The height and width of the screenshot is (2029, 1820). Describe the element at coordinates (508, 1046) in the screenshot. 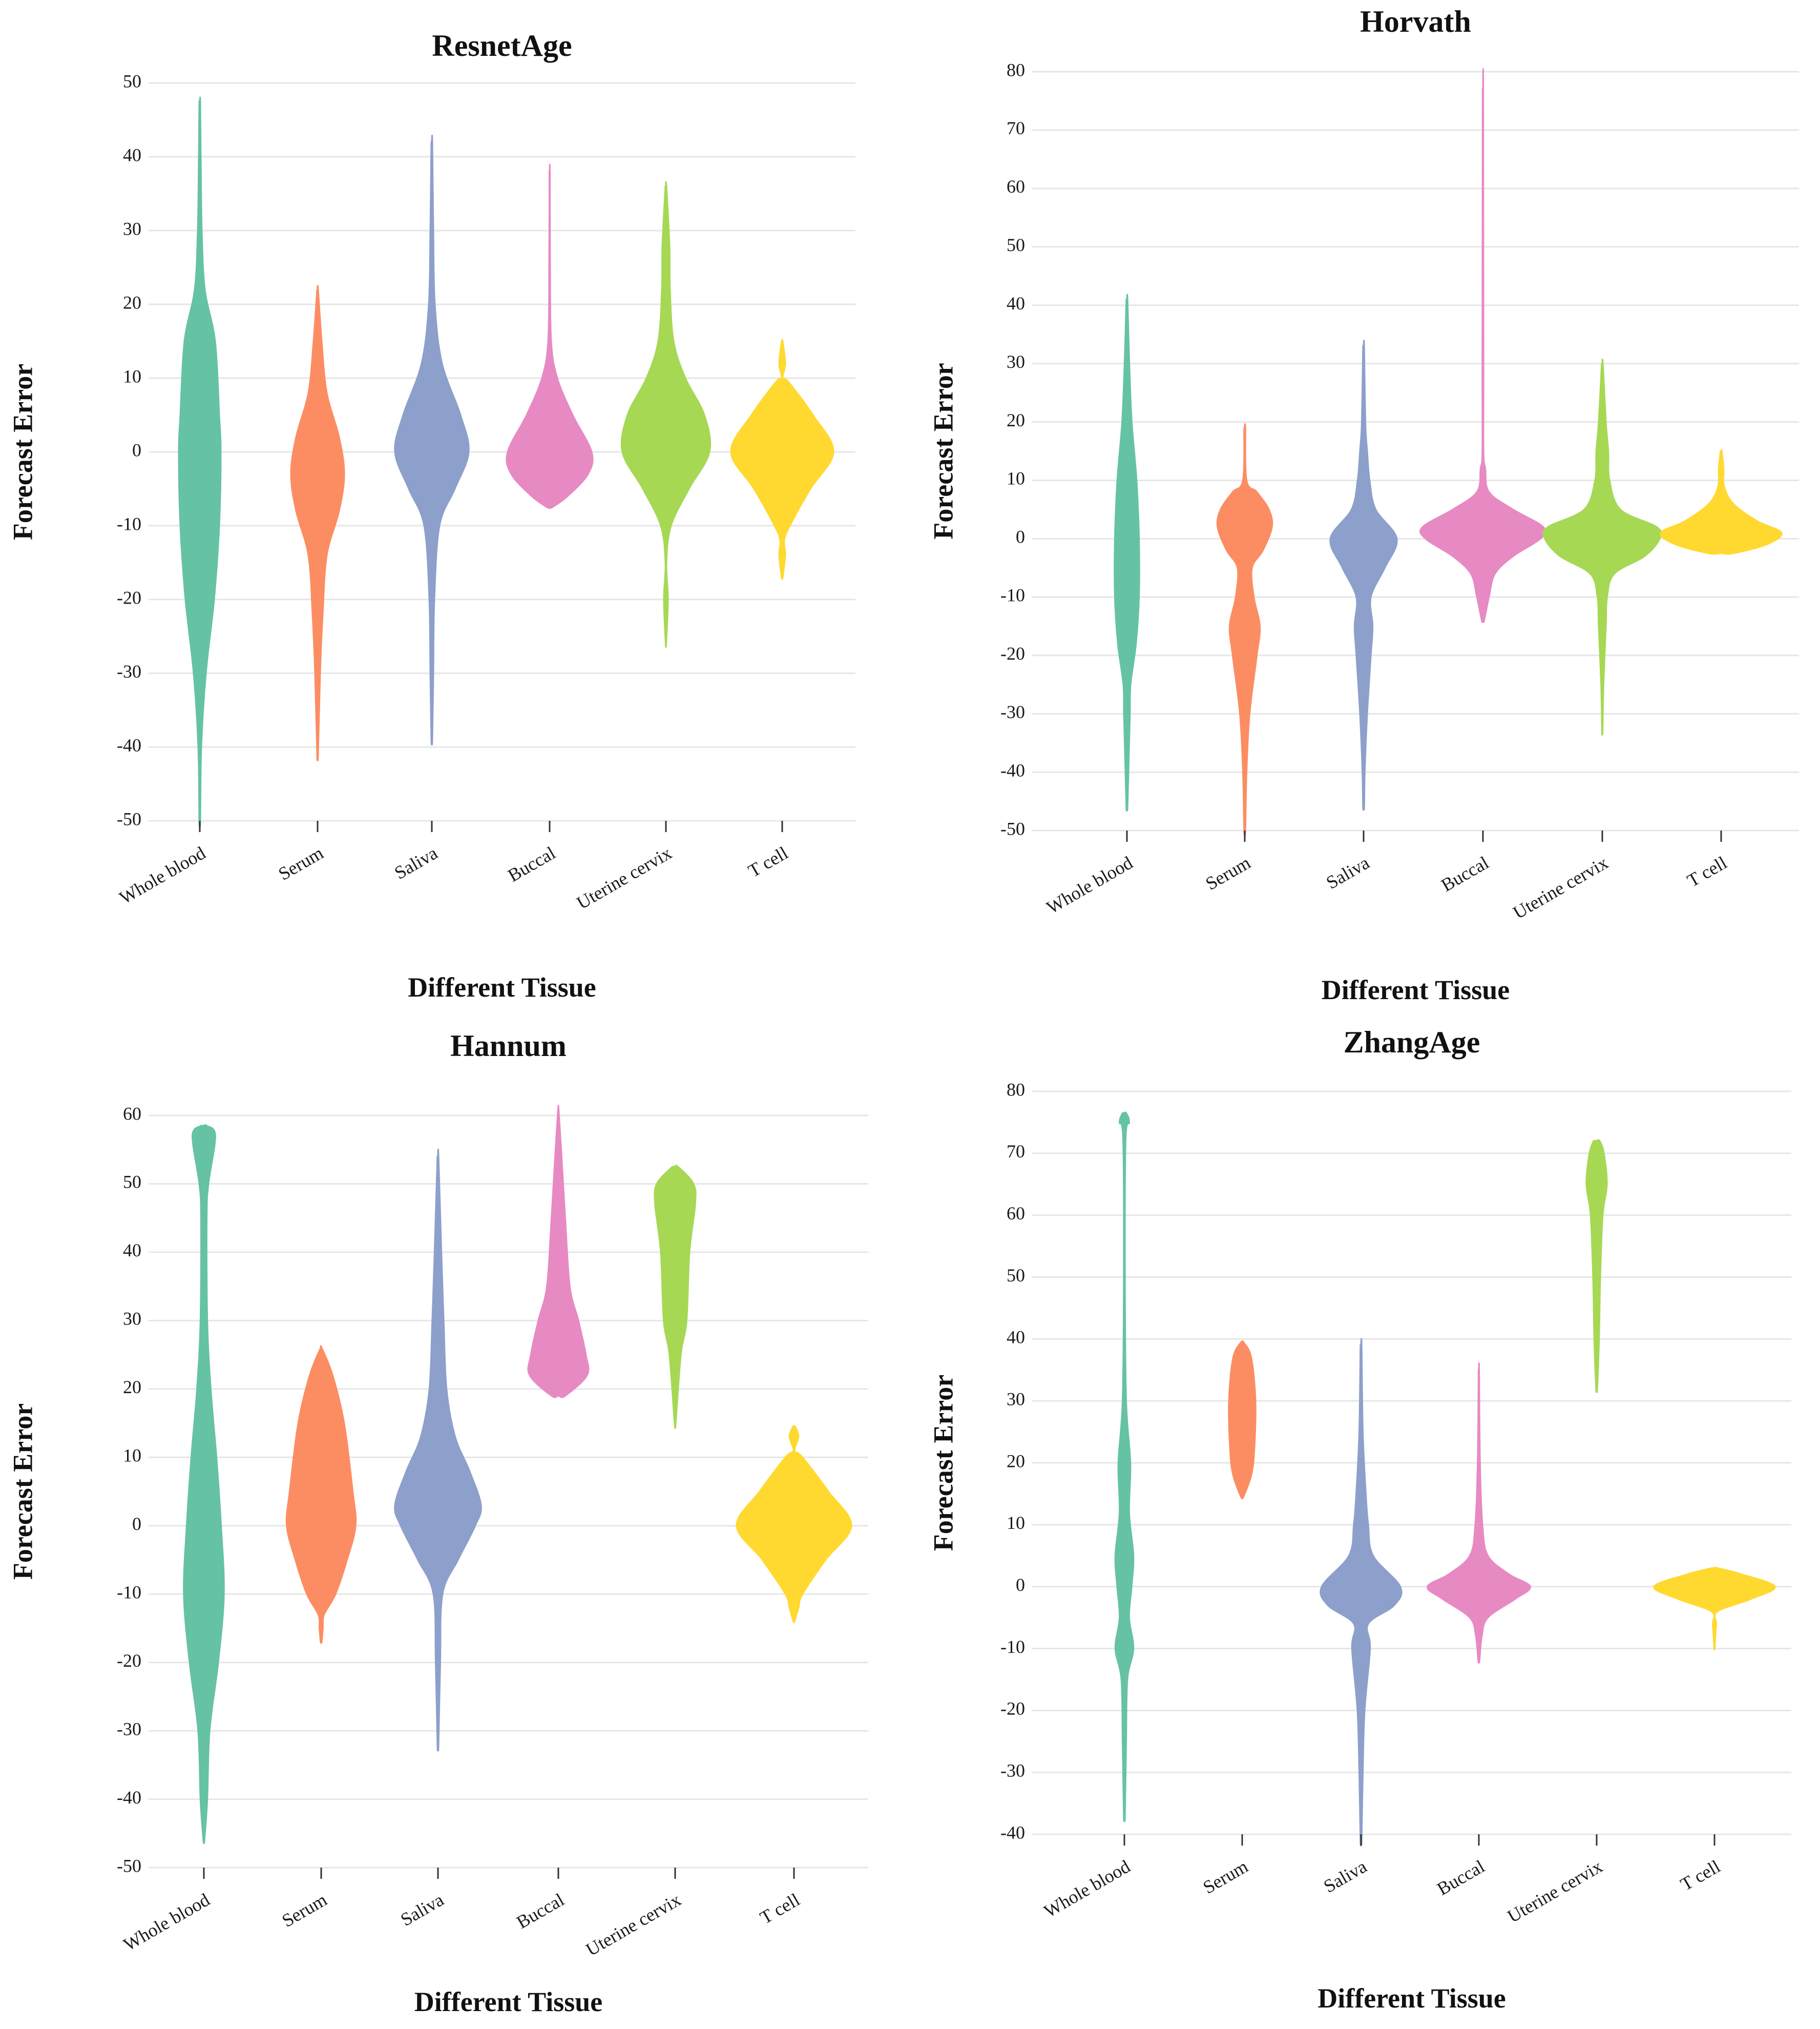

I see `chart-title: Hannum` at that location.